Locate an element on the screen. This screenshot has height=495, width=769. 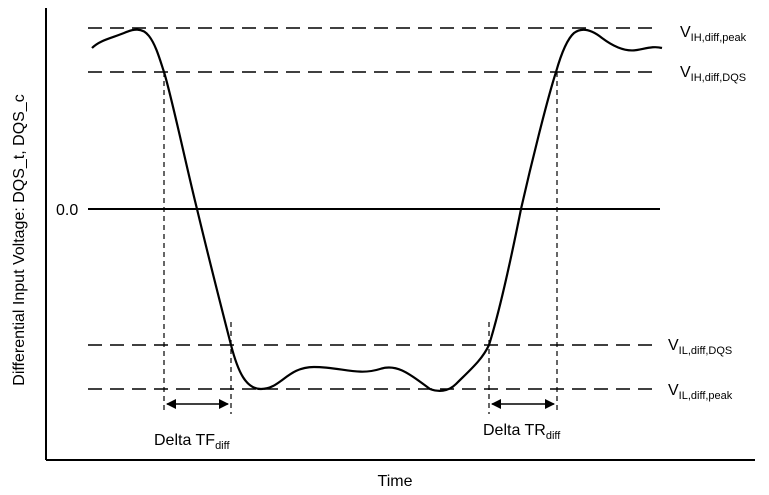
y-axis-label: Differential Input Voltage: DQS_t, DQS_c is located at coordinates (19, 239).